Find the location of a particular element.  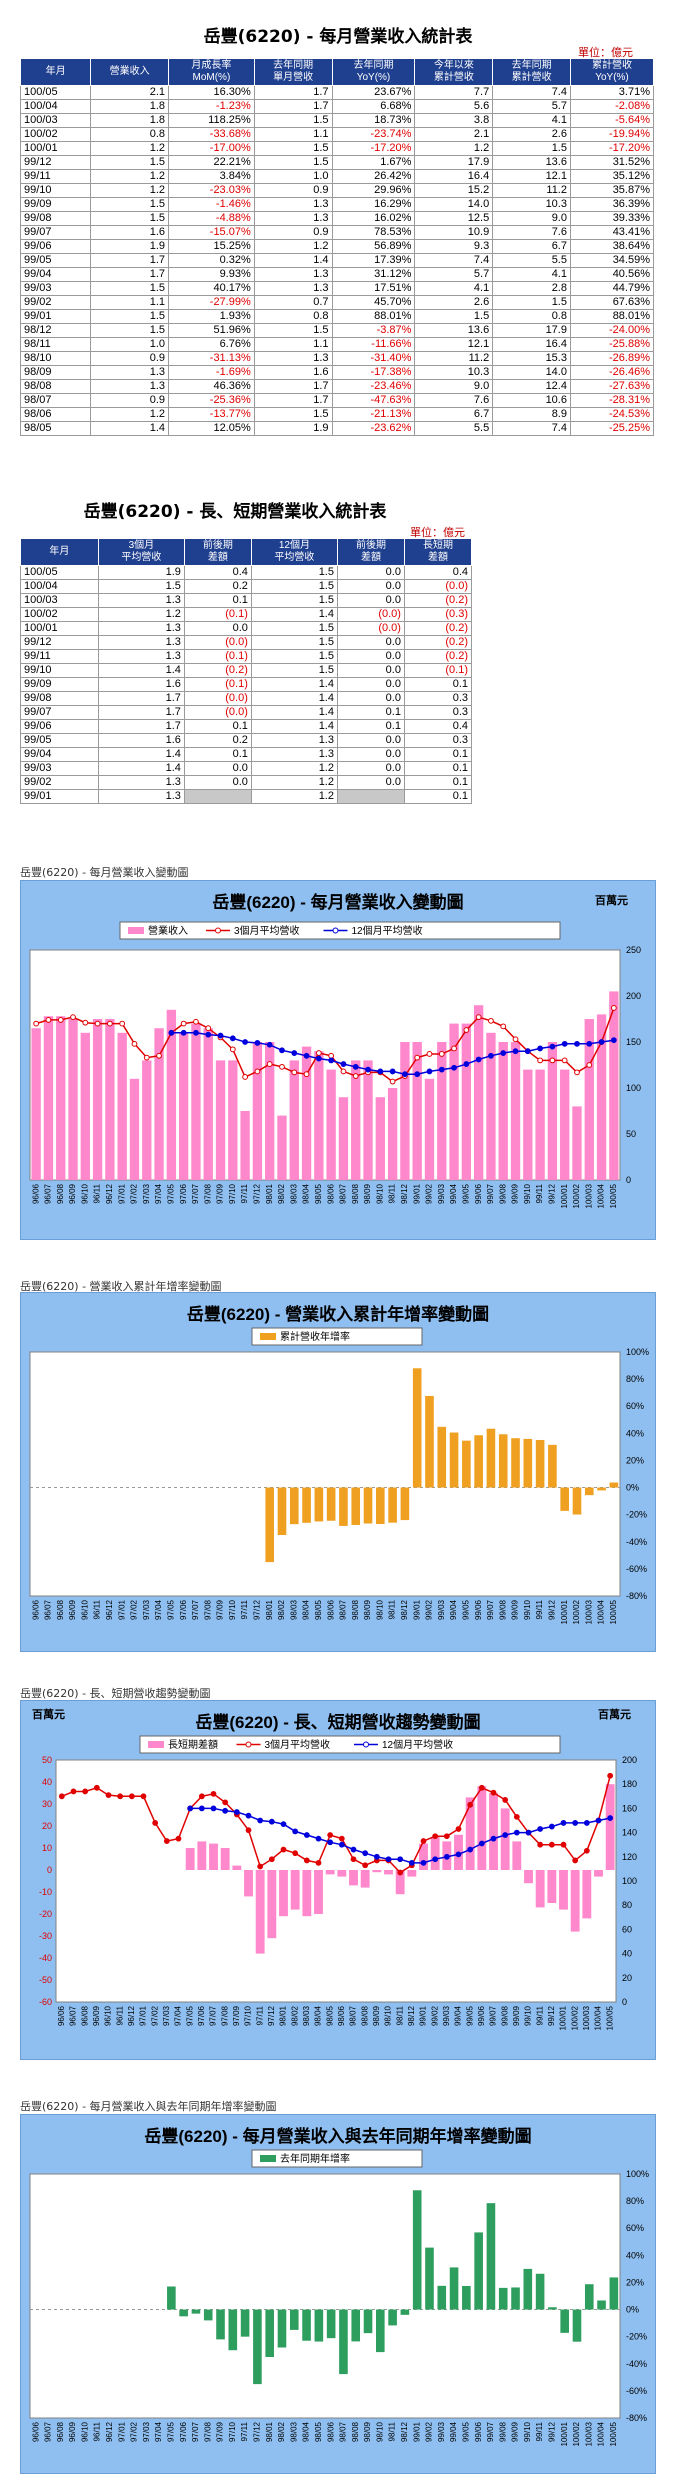

row-period: 98/05 is located at coordinates (55, 428).